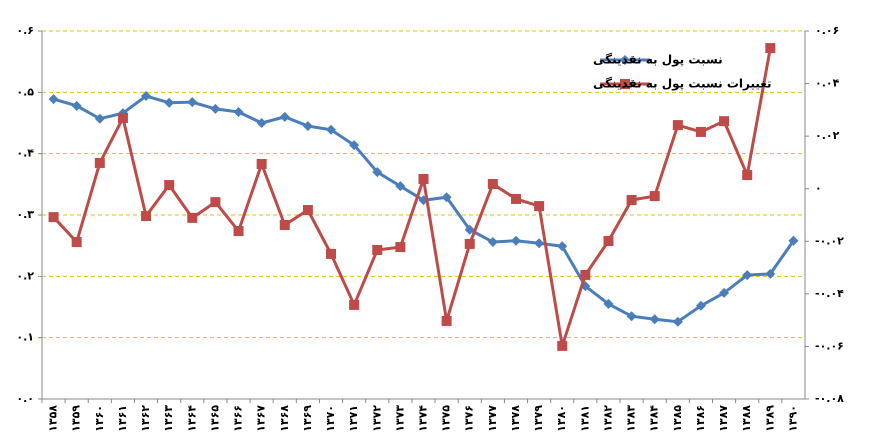 This screenshot has width=872, height=446. Describe the element at coordinates (682, 84) in the screenshot. I see `legend-label: تغییرات نسبت پول به نقدینگی` at that location.